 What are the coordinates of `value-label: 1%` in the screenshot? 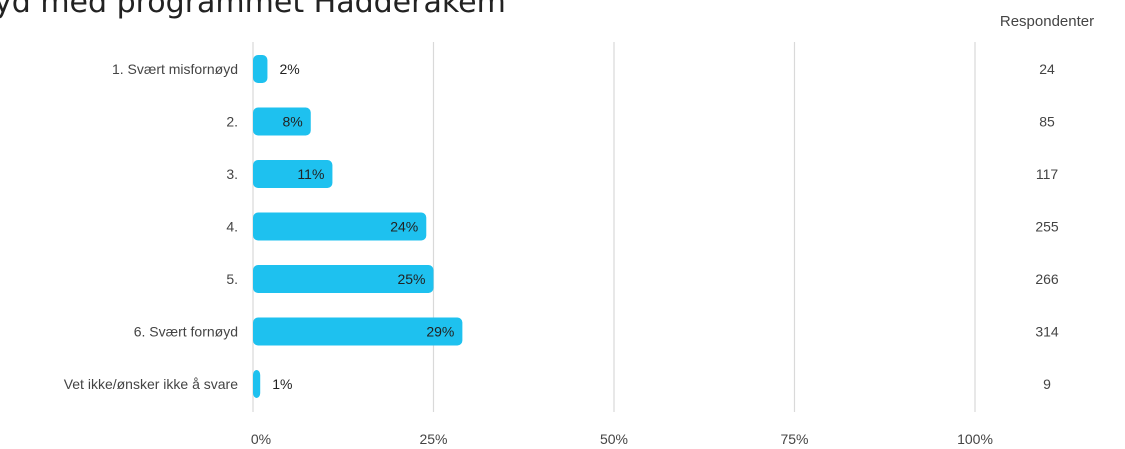 It's located at (282, 384).